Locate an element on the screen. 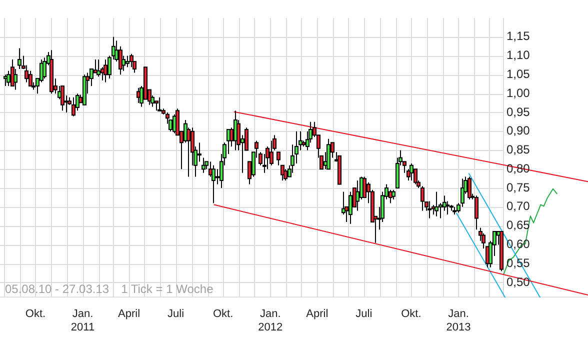 The height and width of the screenshot is (340, 588). y-tick-label: 1,15 is located at coordinates (518, 36).